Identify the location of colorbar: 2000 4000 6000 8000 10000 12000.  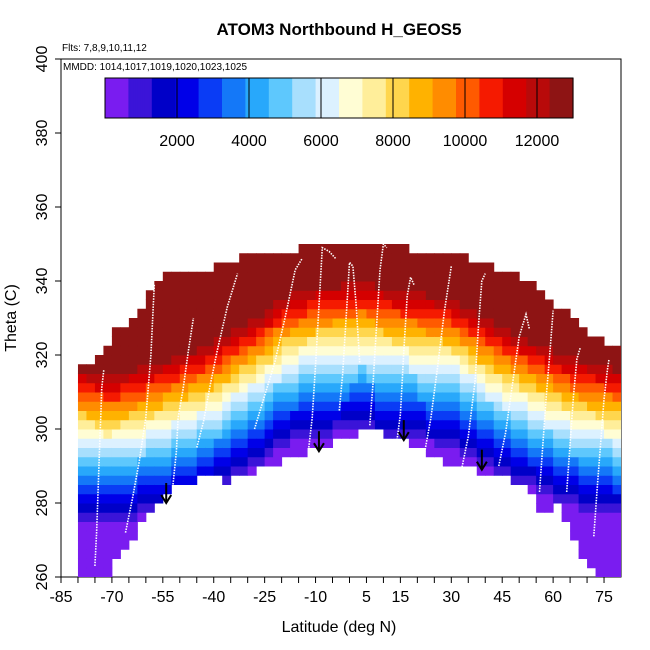
(339, 113).